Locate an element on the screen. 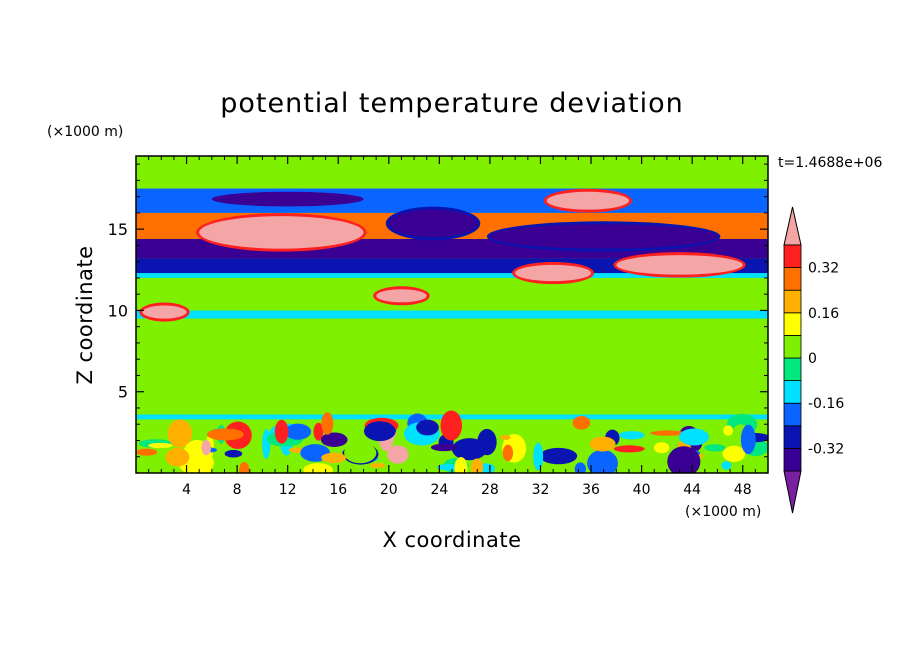 This screenshot has height=654, width=904. x-tick-label: 32 is located at coordinates (541, 490).